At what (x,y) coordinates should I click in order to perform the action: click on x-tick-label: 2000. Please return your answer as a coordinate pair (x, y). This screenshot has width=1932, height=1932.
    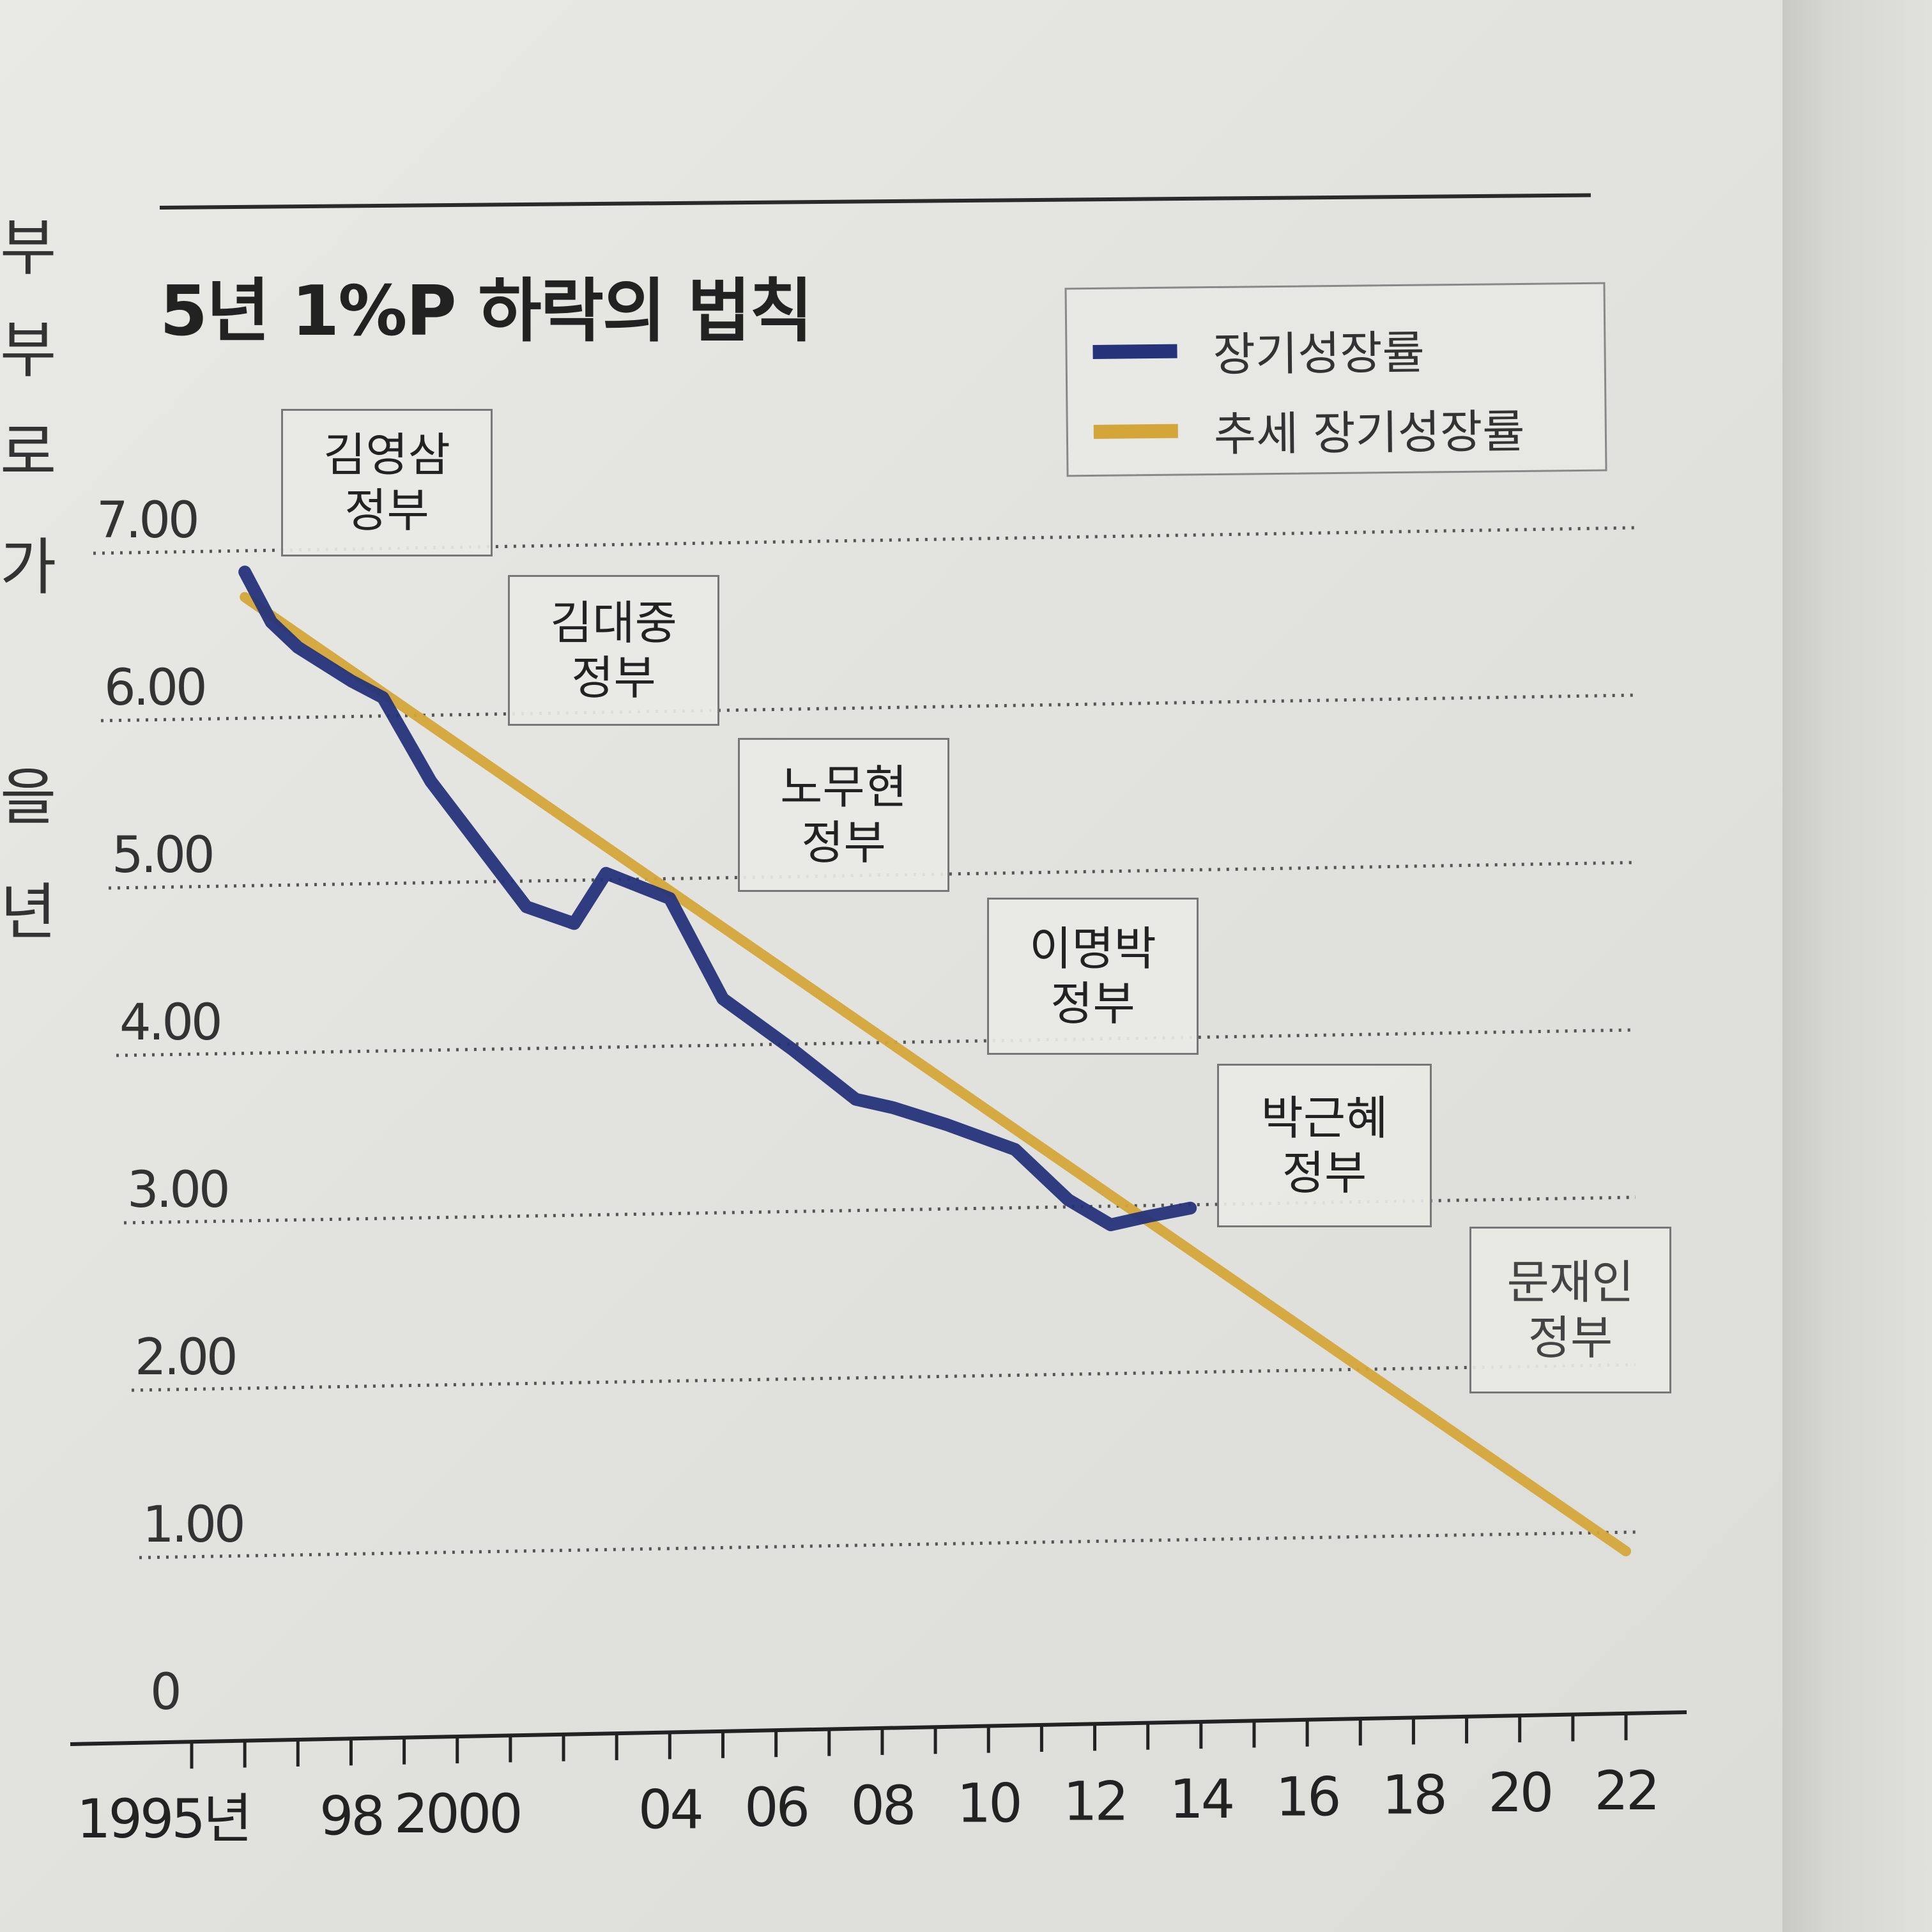
    Looking at the image, I should click on (457, 1813).